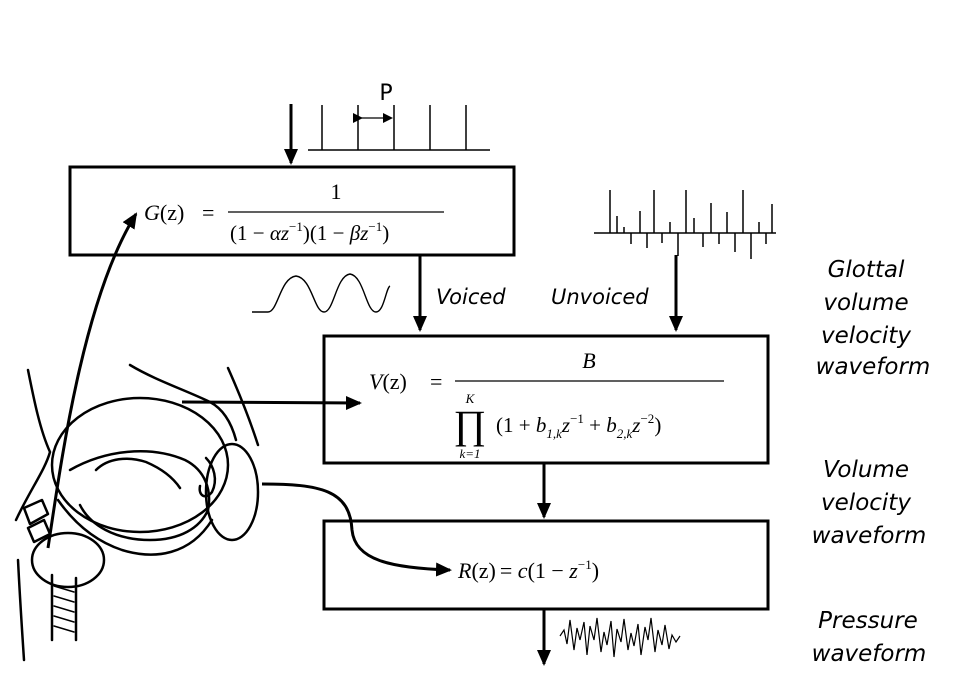 This screenshot has width=953, height=691. I want to click on radiation-filter-block: R(z) = c(1 − z−1), so click(546, 565).